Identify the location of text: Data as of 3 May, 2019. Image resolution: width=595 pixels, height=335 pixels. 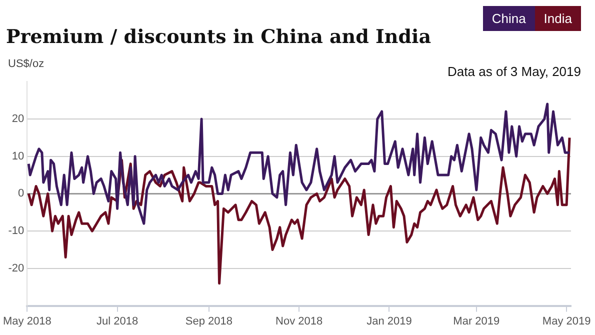
(514, 71).